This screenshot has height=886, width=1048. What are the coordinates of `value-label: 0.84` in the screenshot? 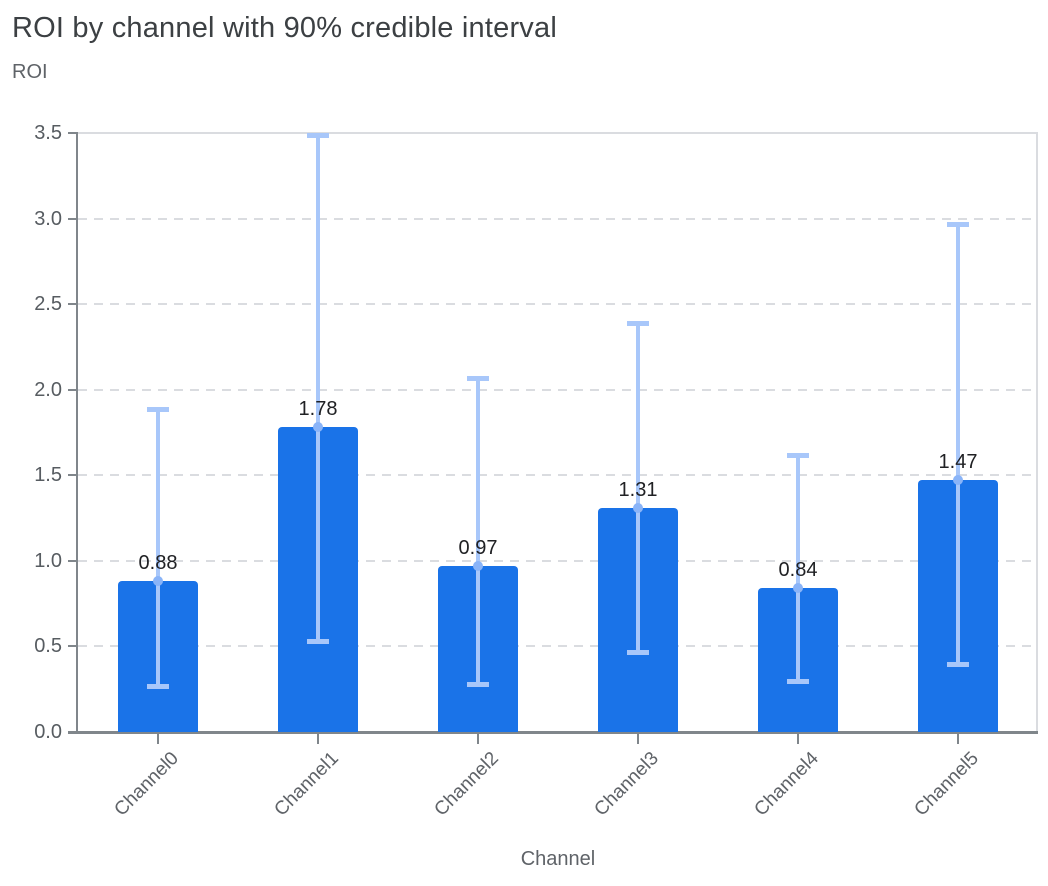 It's located at (798, 570).